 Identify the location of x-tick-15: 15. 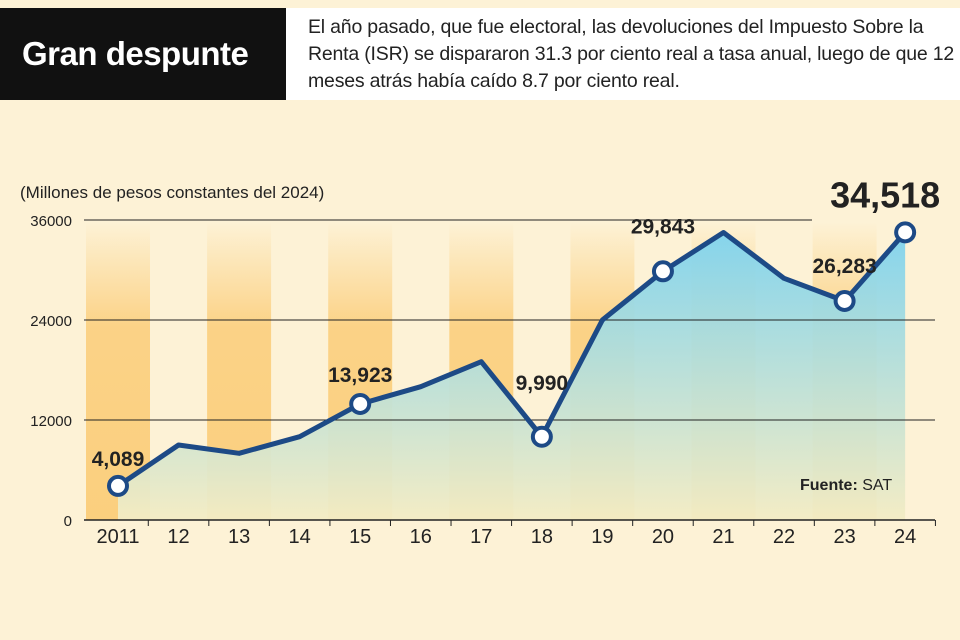
(360, 537).